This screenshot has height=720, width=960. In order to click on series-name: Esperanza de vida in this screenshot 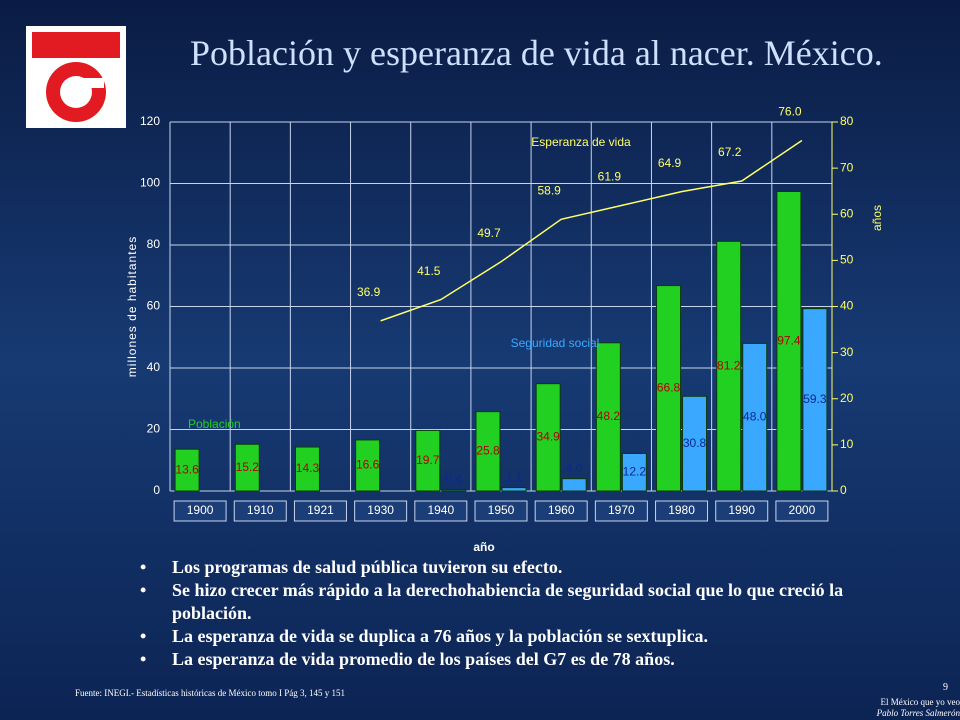, I will do `click(581, 142)`.